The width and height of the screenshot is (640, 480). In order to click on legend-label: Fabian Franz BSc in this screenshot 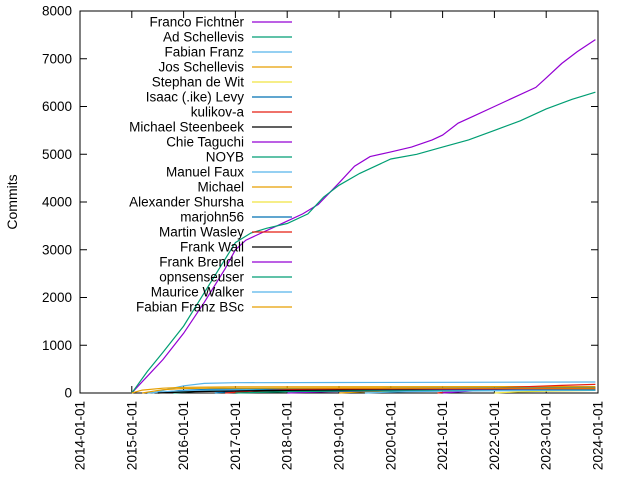, I will do `click(190, 307)`.